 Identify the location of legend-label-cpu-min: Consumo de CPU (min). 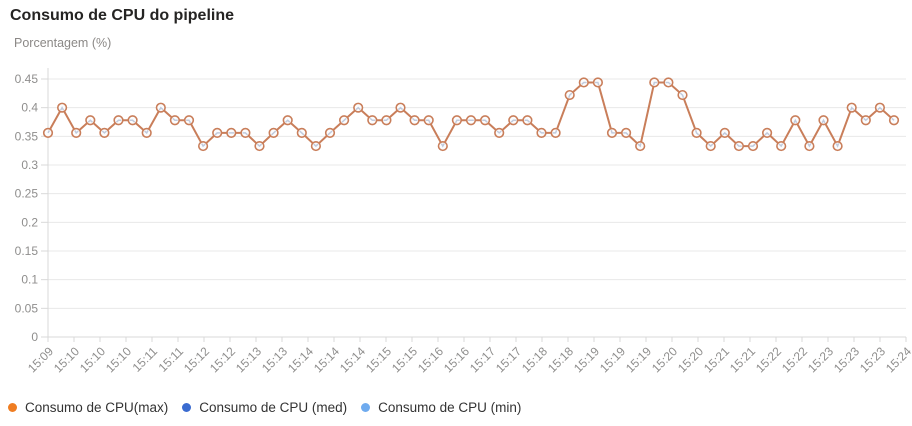
(450, 407).